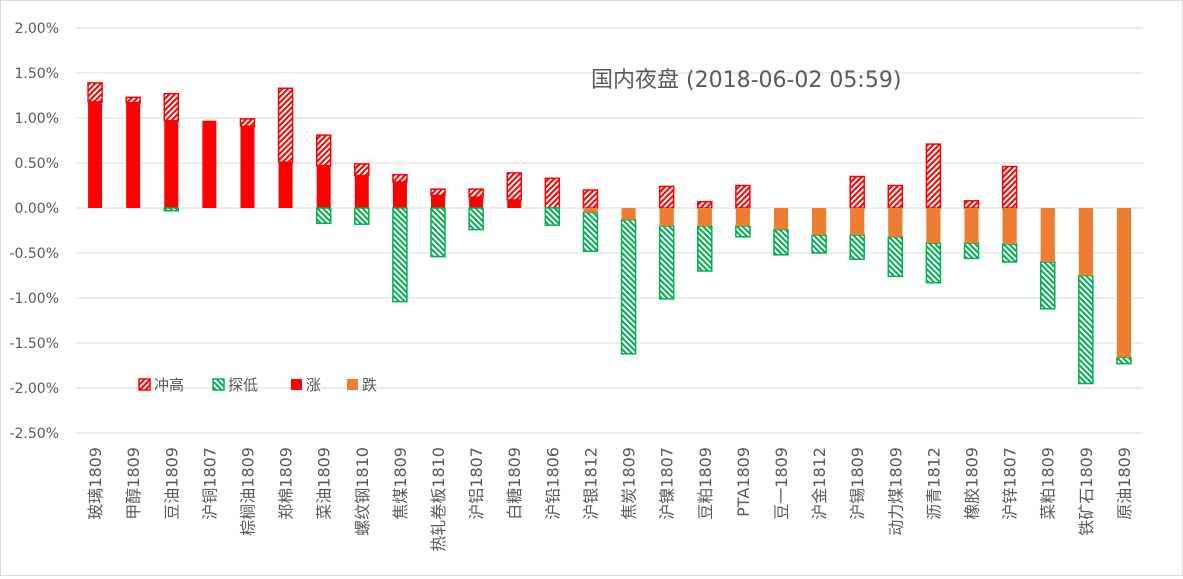 This screenshot has height=579, width=1183. What do you see at coordinates (705, 483) in the screenshot?
I see `x-tick-label: 豆粕1809` at bounding box center [705, 483].